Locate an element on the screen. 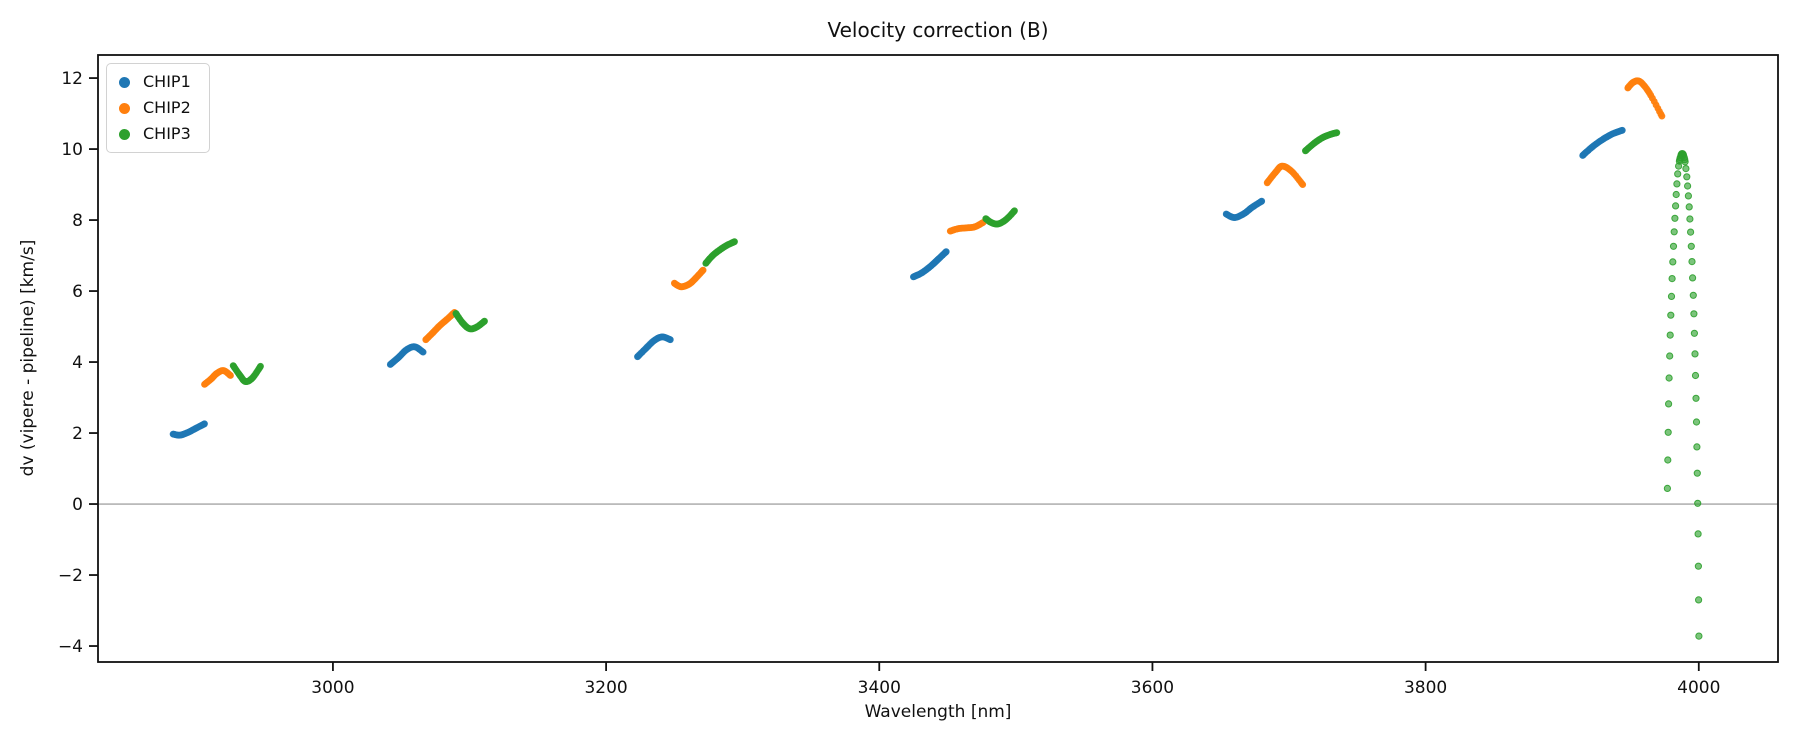 This screenshot has height=750, width=1800. legend: CHIP1 CHIP2 CHIP3 is located at coordinates (158, 108).